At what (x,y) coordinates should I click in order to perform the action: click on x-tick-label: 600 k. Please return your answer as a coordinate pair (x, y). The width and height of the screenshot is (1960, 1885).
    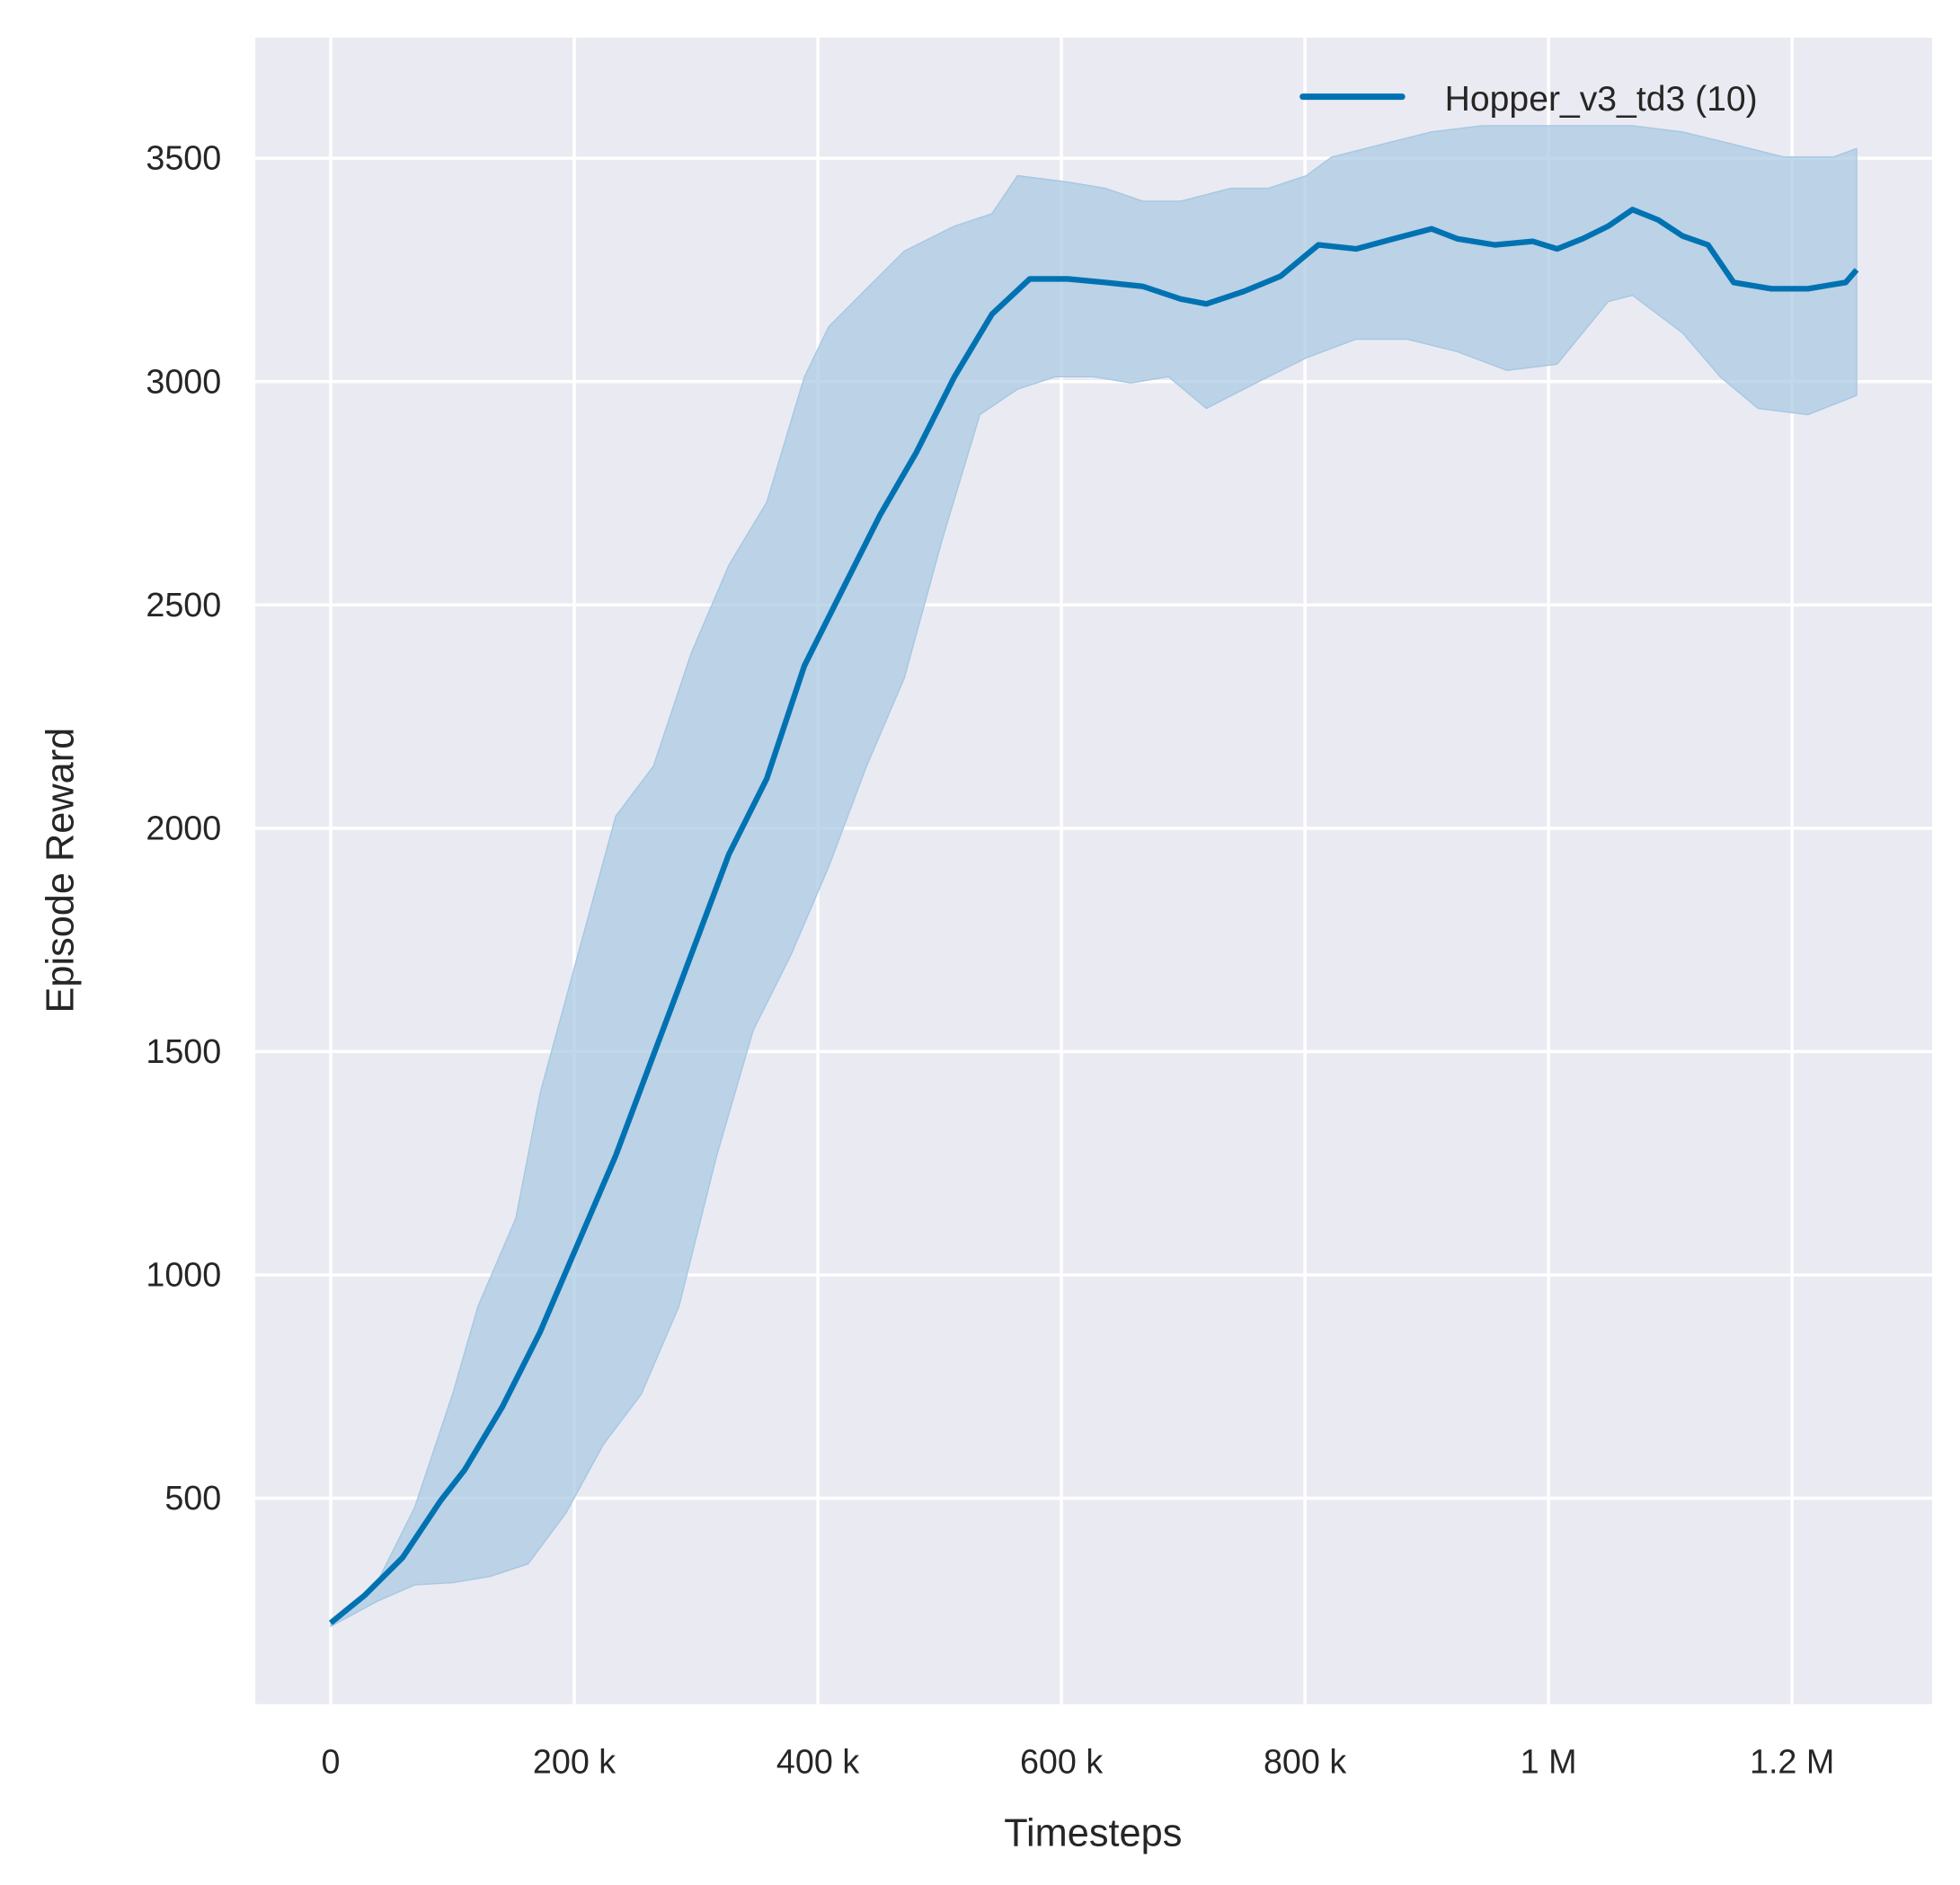
    Looking at the image, I should click on (1061, 1762).